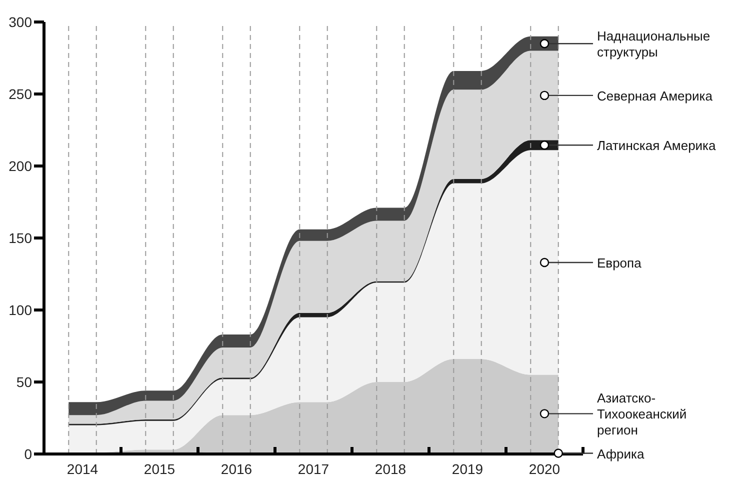 The height and width of the screenshot is (490, 741). Describe the element at coordinates (621, 453) in the screenshot. I see `text: Африка` at that location.